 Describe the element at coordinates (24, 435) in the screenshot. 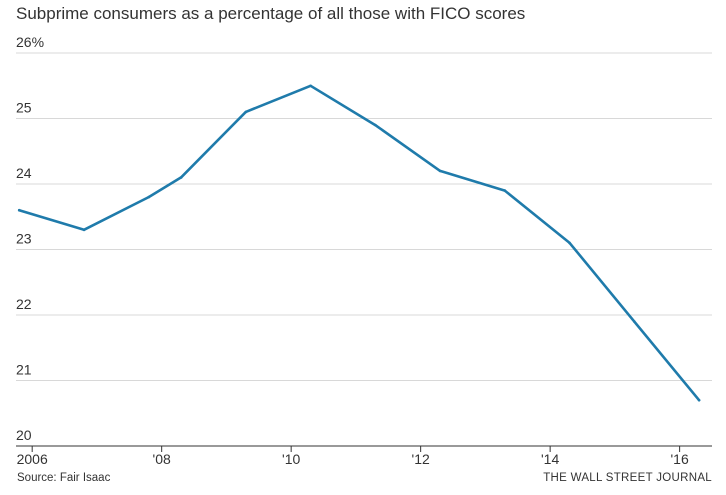

I see `y-tick-label: 20` at that location.